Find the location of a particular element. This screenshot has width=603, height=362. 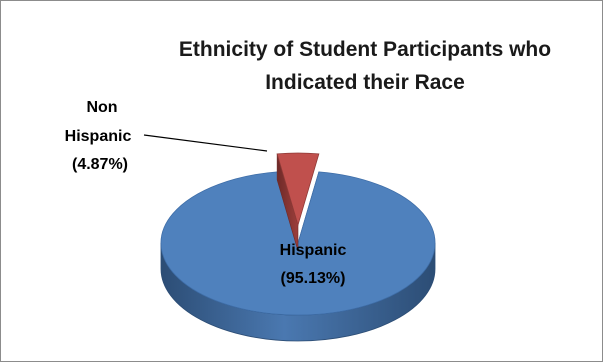

leader-line is located at coordinates (205, 143).